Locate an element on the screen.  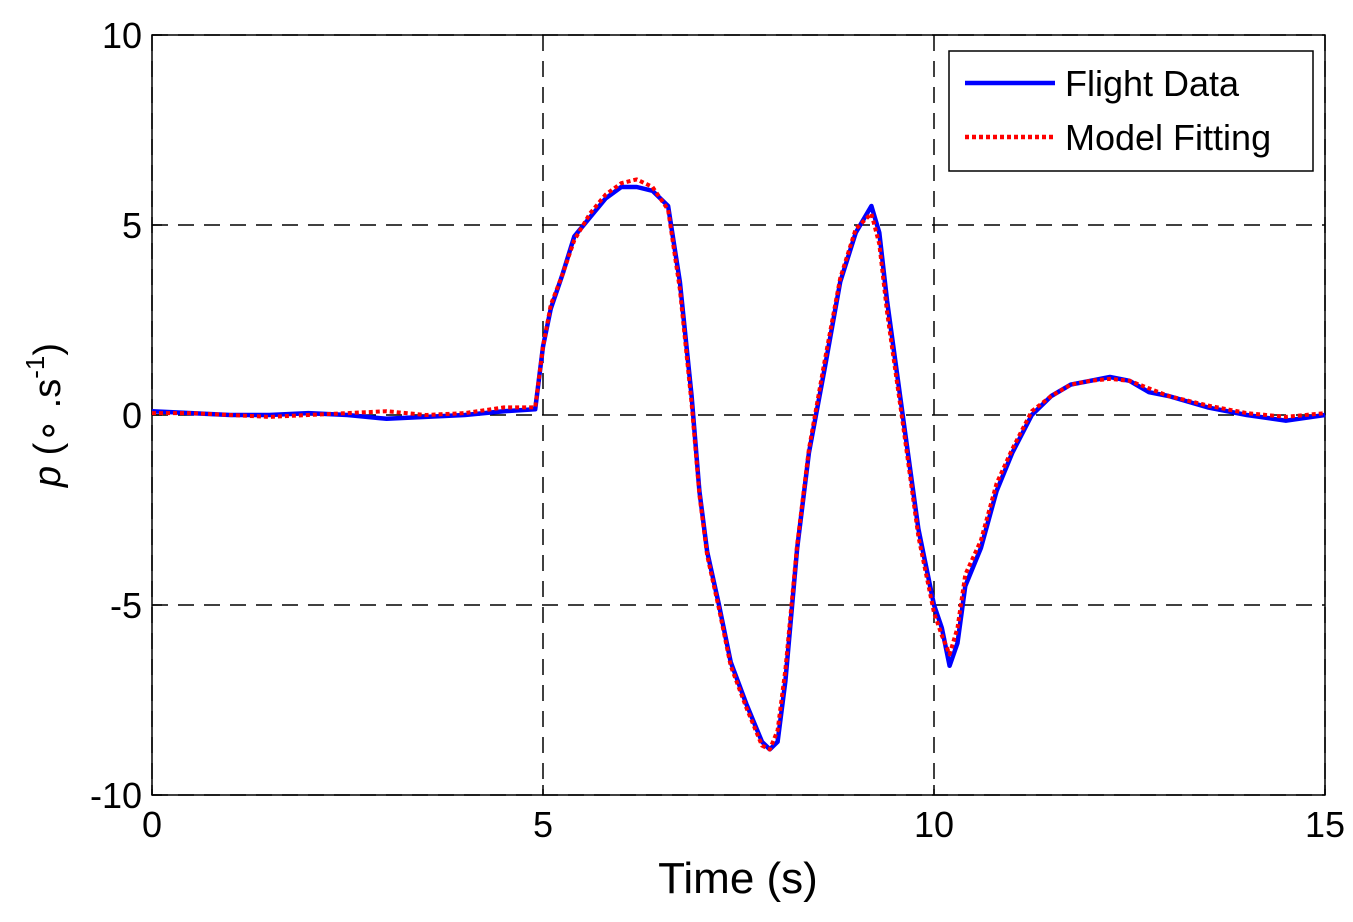
x-axis-label: Time (s) is located at coordinates (738, 878).